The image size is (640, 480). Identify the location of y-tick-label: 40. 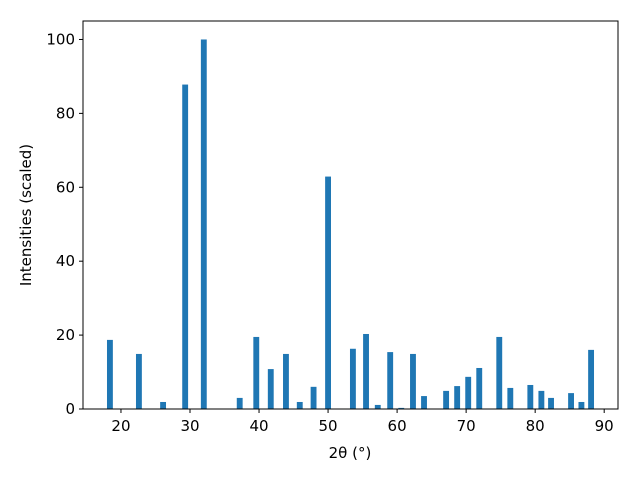
(65, 261).